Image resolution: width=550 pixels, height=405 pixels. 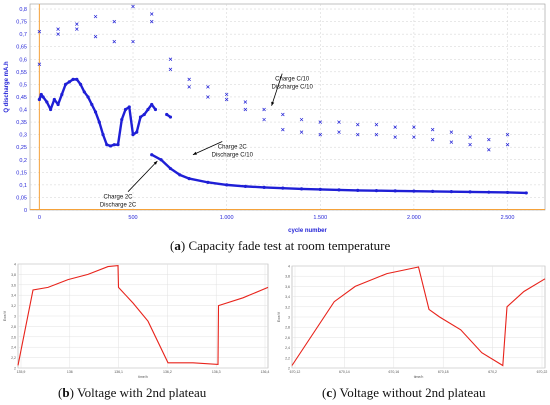 What do you see at coordinates (13, 306) in the screenshot?
I see `figure-b-y-tick-label: 3,2` at bounding box center [13, 306].